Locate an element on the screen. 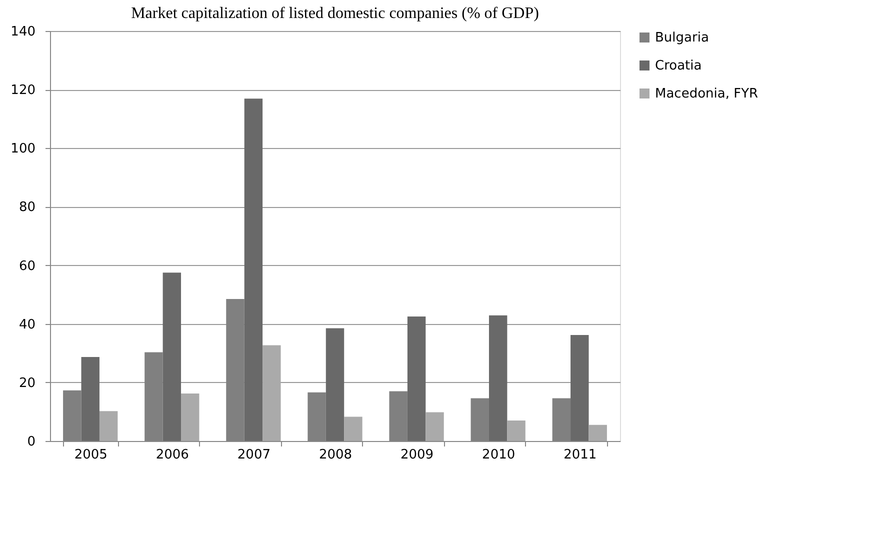 The image size is (893, 541). y-tick-label: 60 is located at coordinates (27, 266).